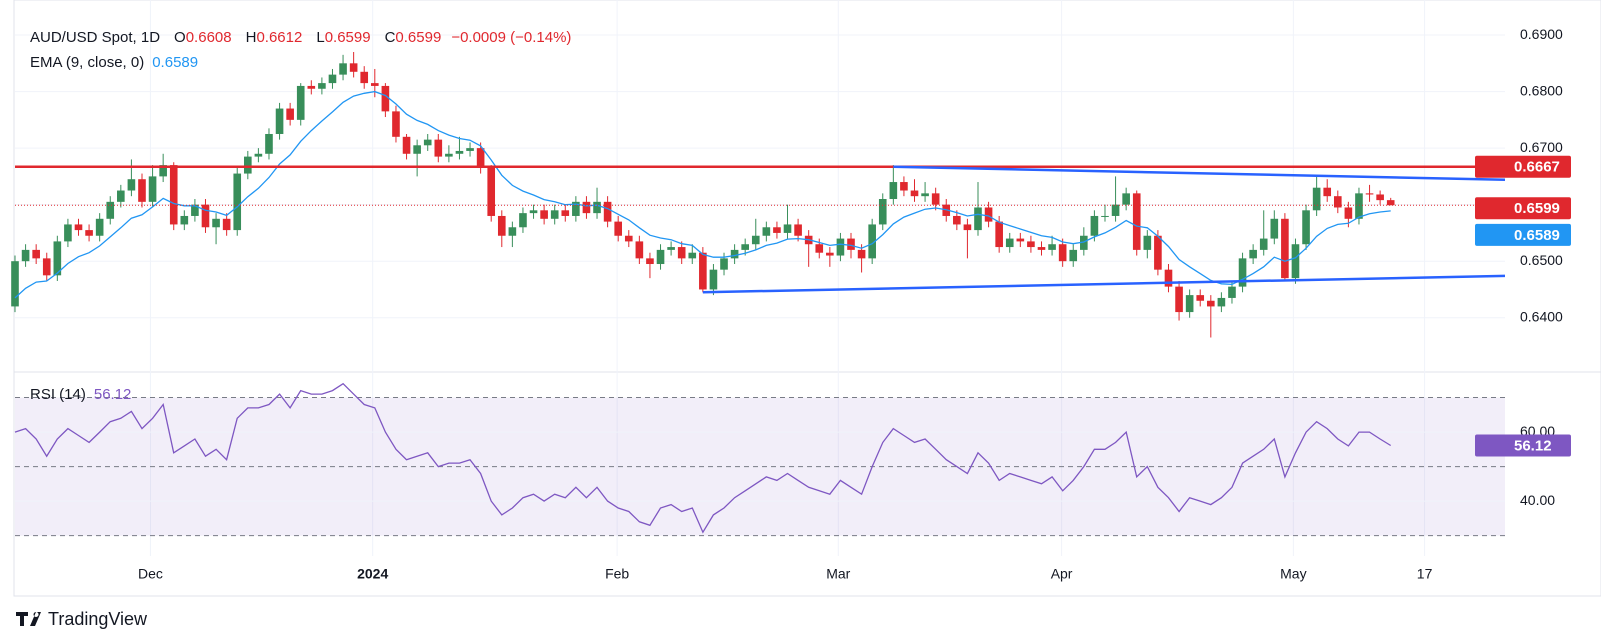 The height and width of the screenshot is (644, 1601). What do you see at coordinates (1425, 574) in the screenshot?
I see `x-tick-label: 17` at bounding box center [1425, 574].